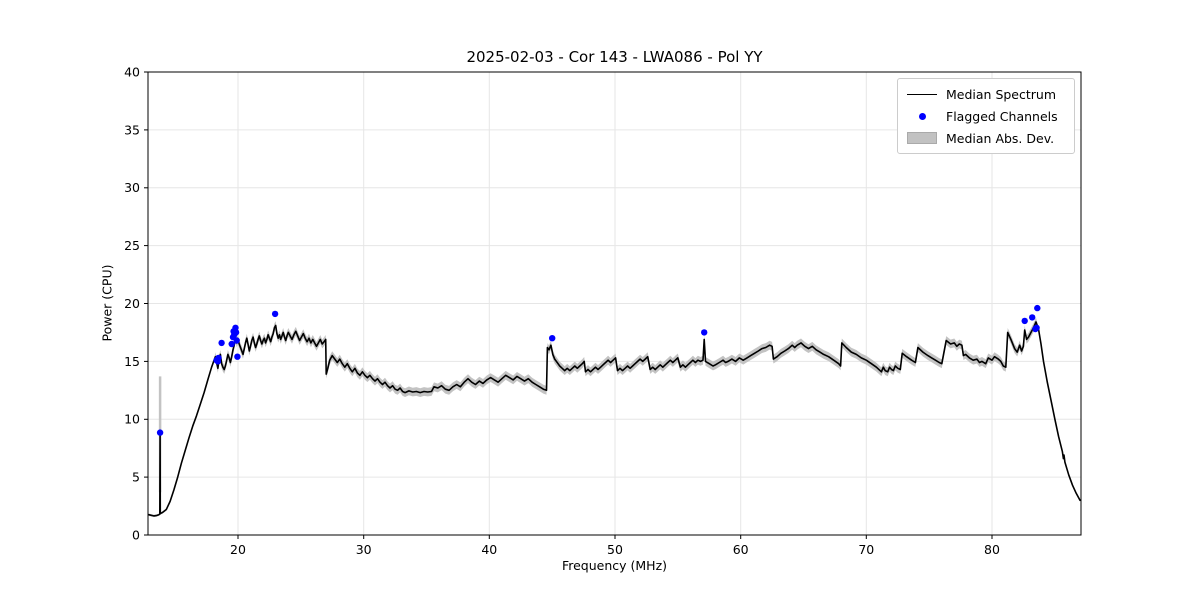  I want to click on legend-item-mad: Median Abs. Dev., so click(986, 138).